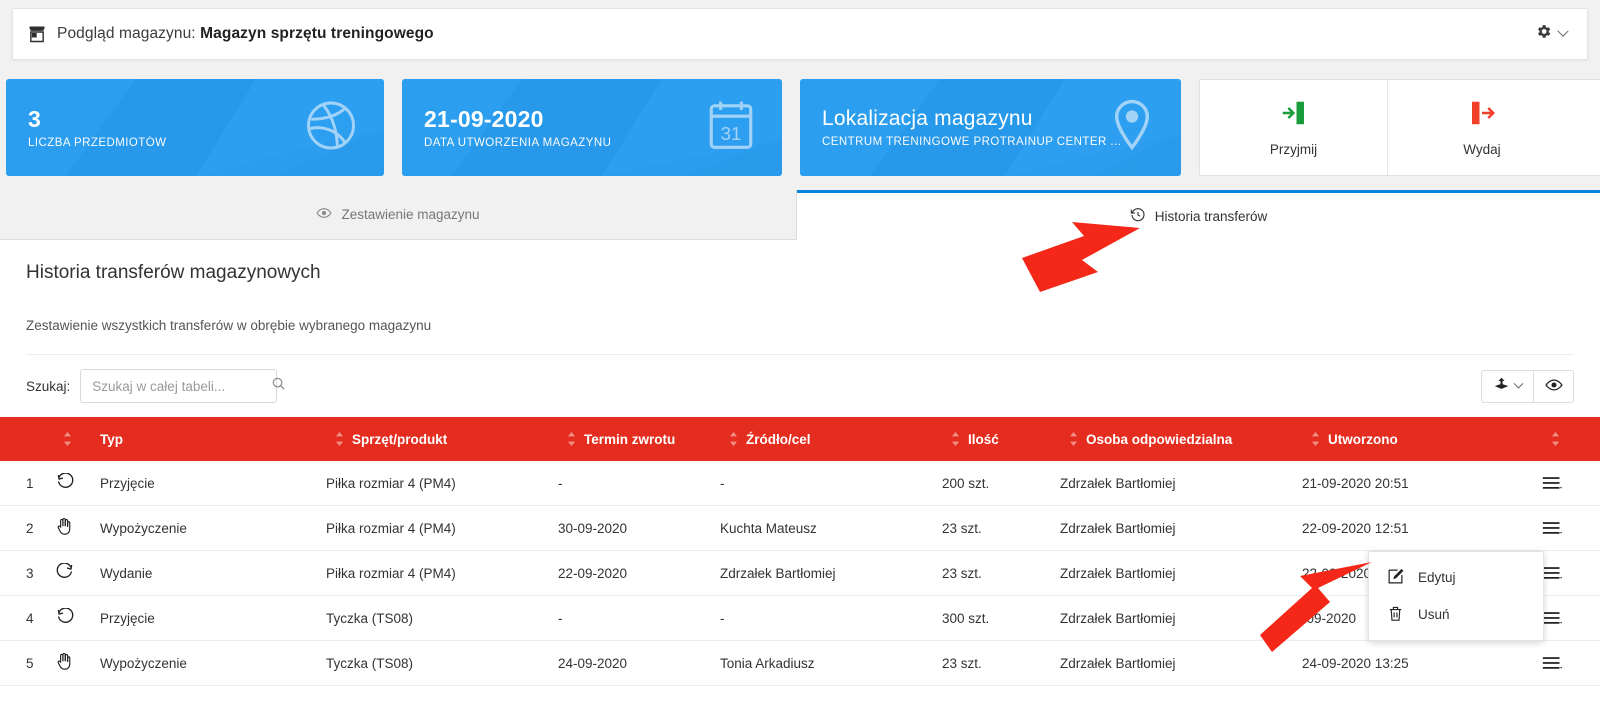 This screenshot has width=1600, height=706. What do you see at coordinates (1395, 615) in the screenshot?
I see `trash-icon` at bounding box center [1395, 615].